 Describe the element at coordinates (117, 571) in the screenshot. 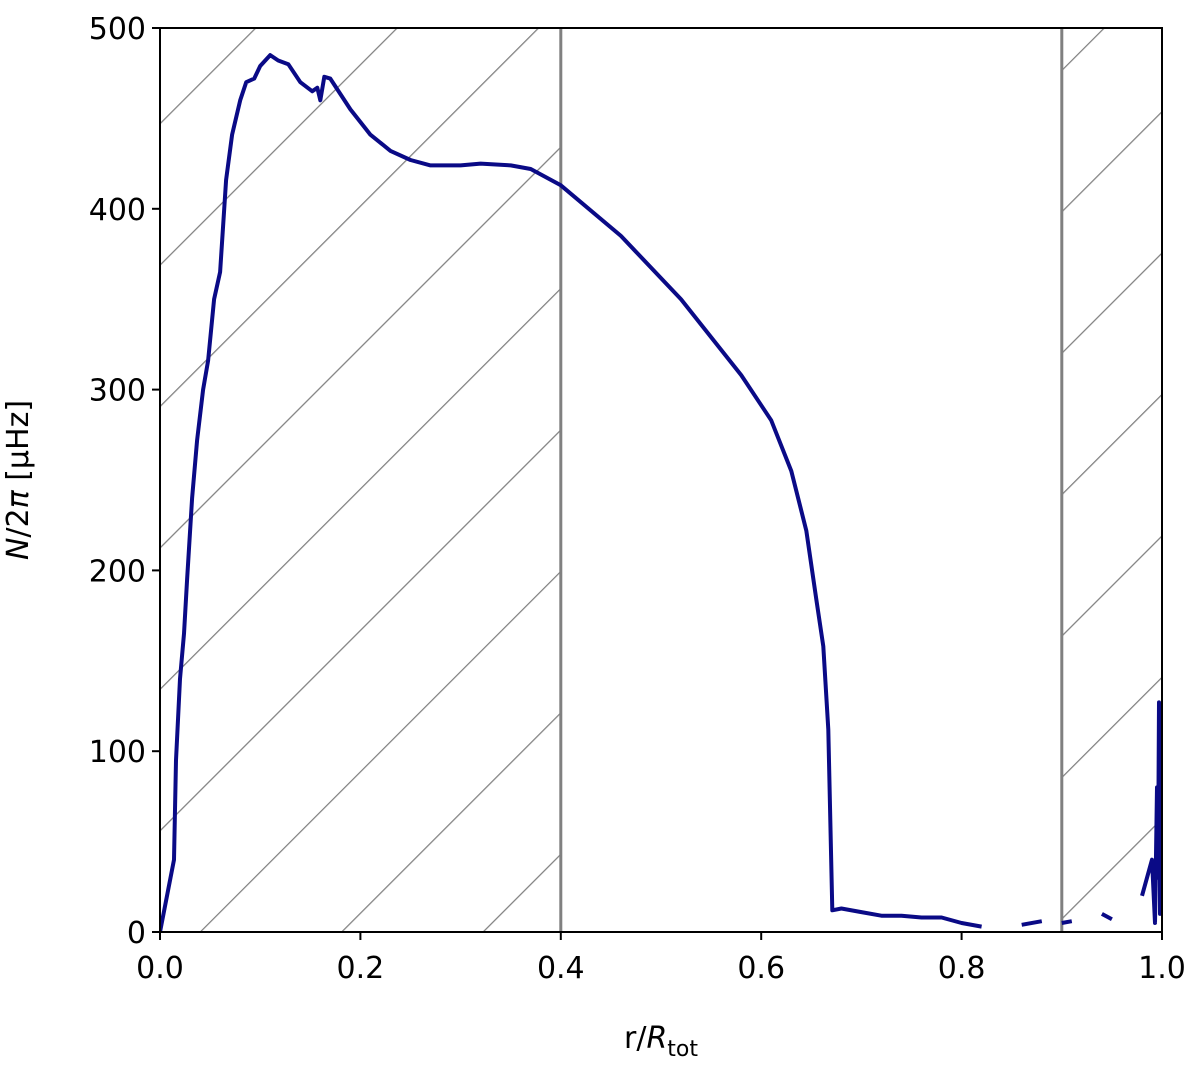

I see `y-tick-label: 200` at that location.